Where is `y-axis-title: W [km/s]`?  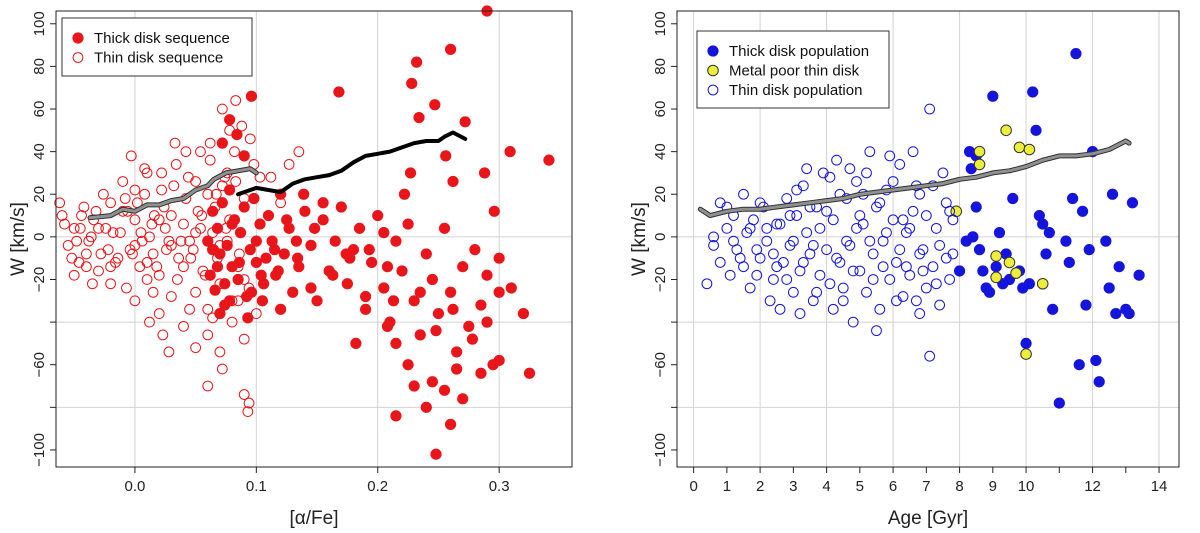
y-axis-title: W [km/s] is located at coordinates (18, 239).